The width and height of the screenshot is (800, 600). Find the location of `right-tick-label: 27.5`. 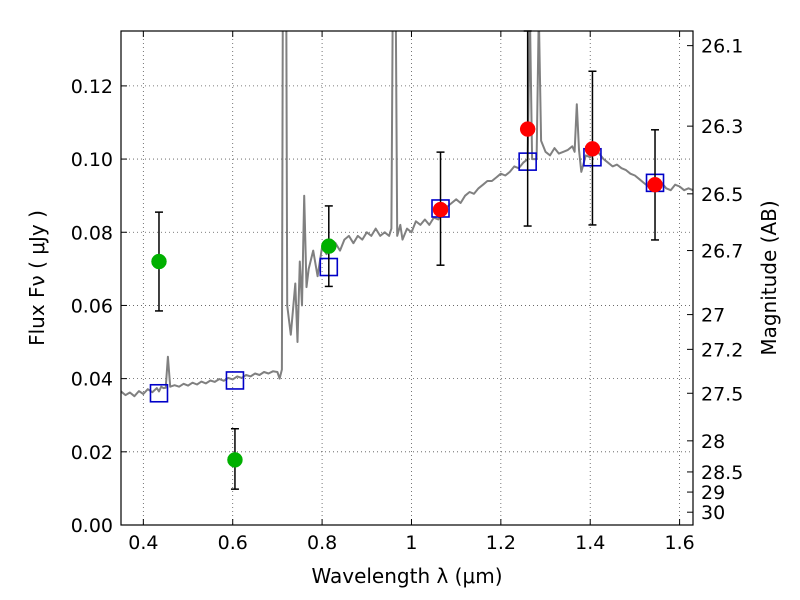

right-tick-label: 27.5 is located at coordinates (722, 394).